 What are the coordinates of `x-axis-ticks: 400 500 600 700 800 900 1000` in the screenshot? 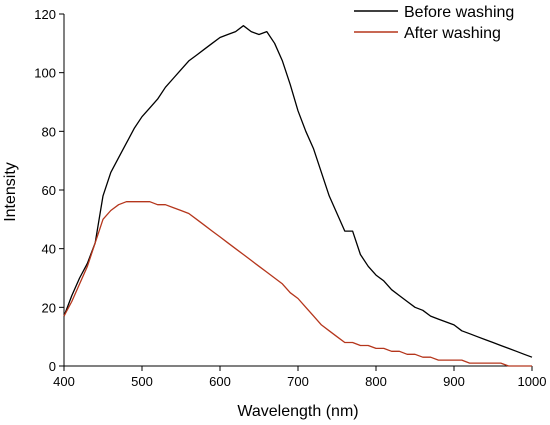 It's located at (299, 377).